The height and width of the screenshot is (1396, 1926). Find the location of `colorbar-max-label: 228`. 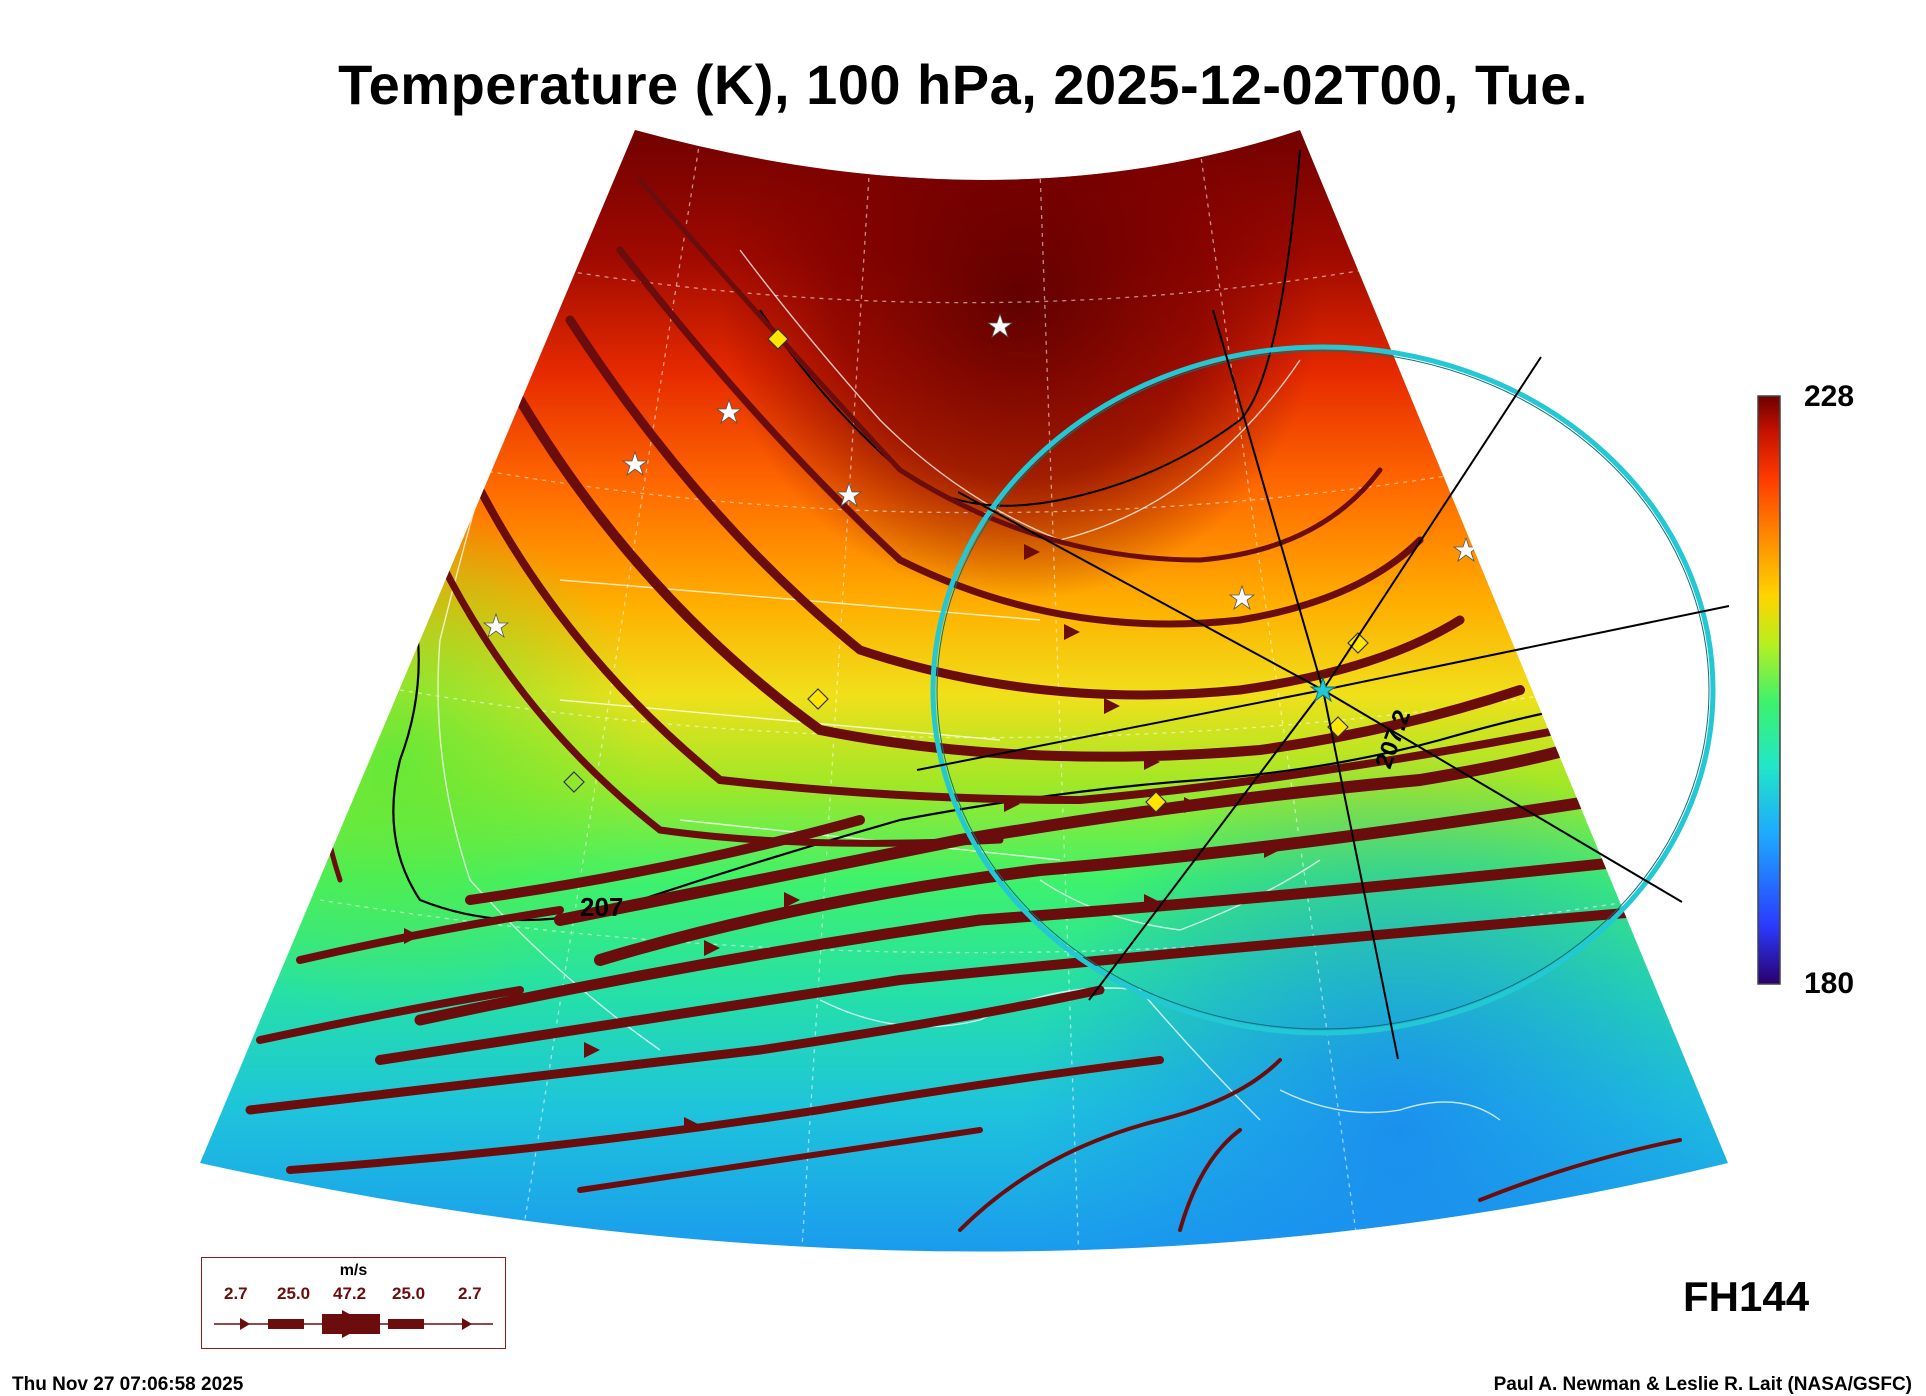

colorbar-max-label: 228 is located at coordinates (1829, 396).